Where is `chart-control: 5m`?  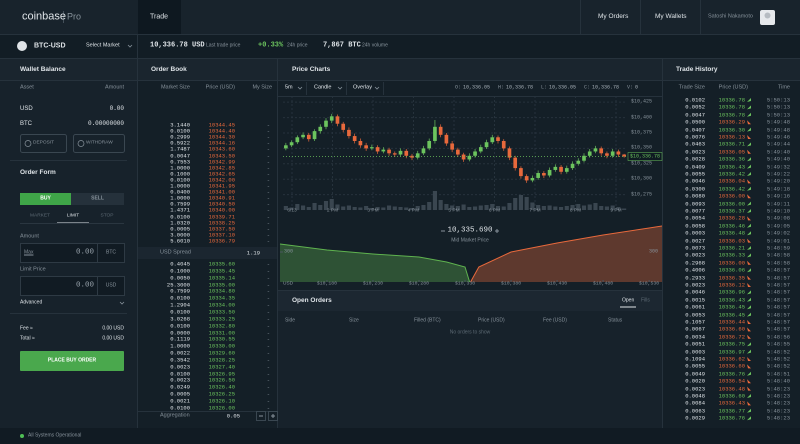
chart-control: 5m is located at coordinates (289, 87).